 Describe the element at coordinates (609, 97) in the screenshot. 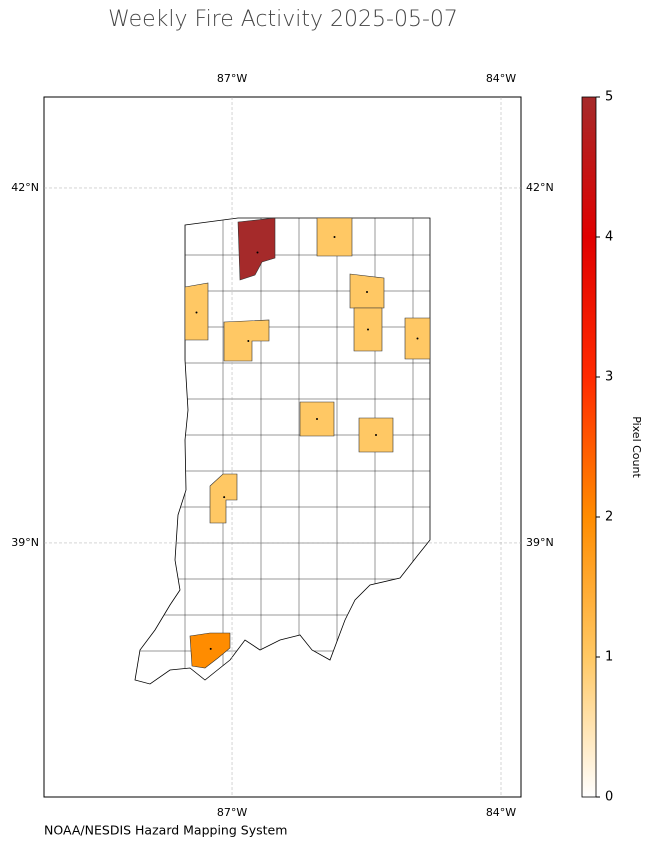

I see `colorbar-tick-label: 5` at that location.